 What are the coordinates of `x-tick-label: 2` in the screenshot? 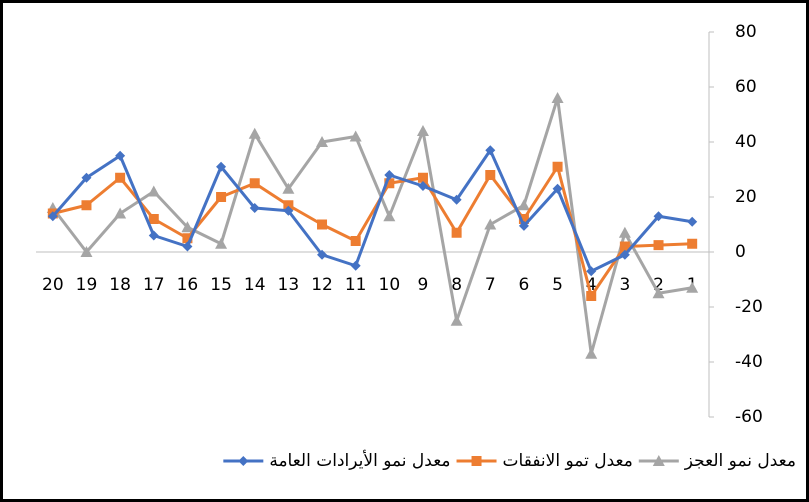 It's located at (658, 285).